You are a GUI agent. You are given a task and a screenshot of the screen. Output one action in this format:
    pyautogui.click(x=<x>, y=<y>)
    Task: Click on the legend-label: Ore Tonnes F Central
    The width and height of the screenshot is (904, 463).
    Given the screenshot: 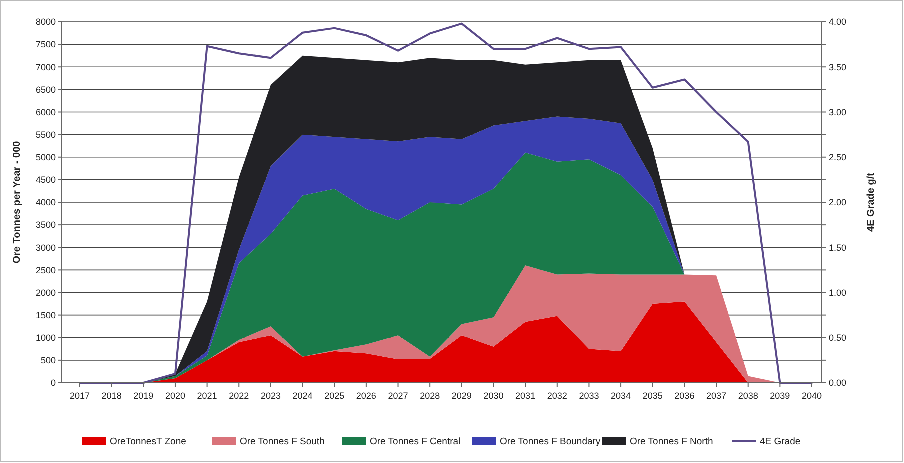 What is the action you would take?
    pyautogui.click(x=415, y=442)
    